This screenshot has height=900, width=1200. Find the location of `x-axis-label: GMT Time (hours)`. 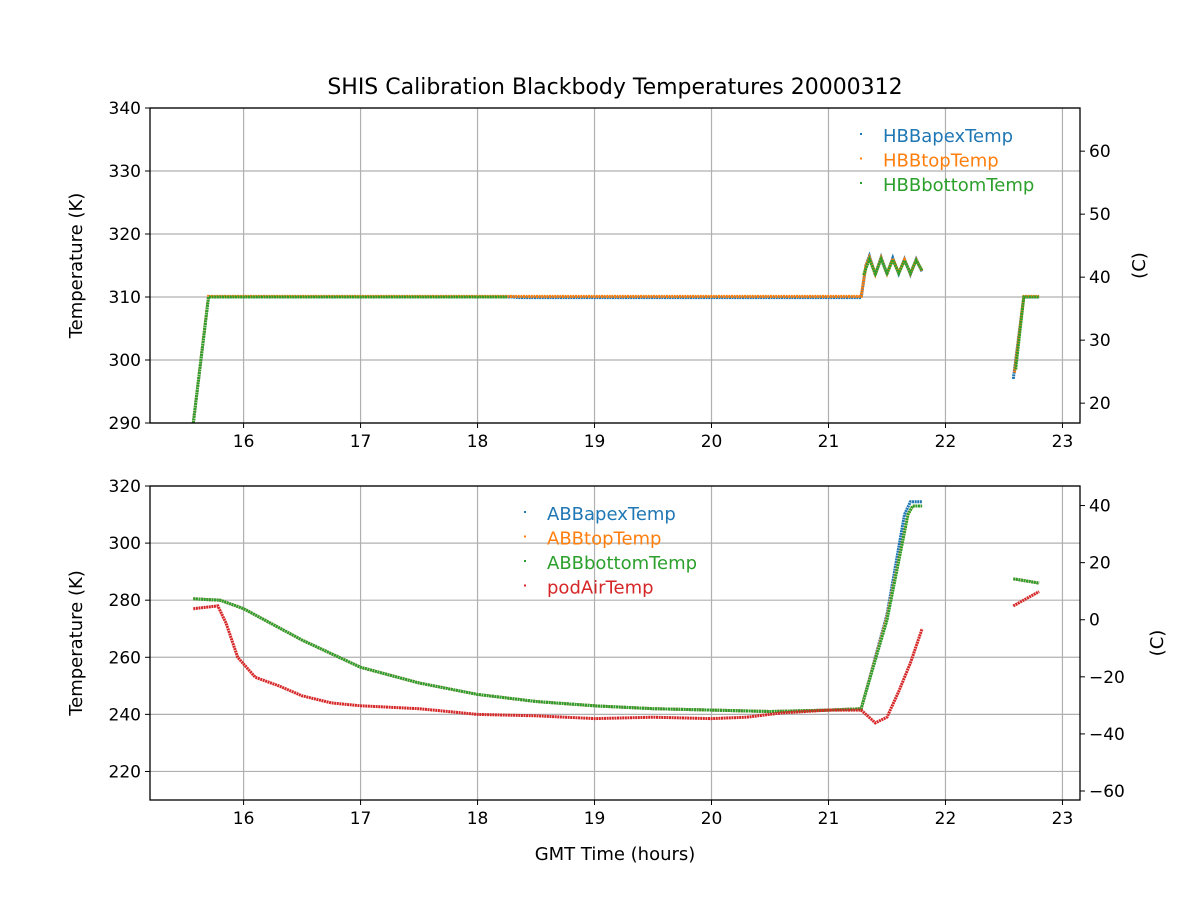

x-axis-label: GMT Time (hours) is located at coordinates (615, 854).